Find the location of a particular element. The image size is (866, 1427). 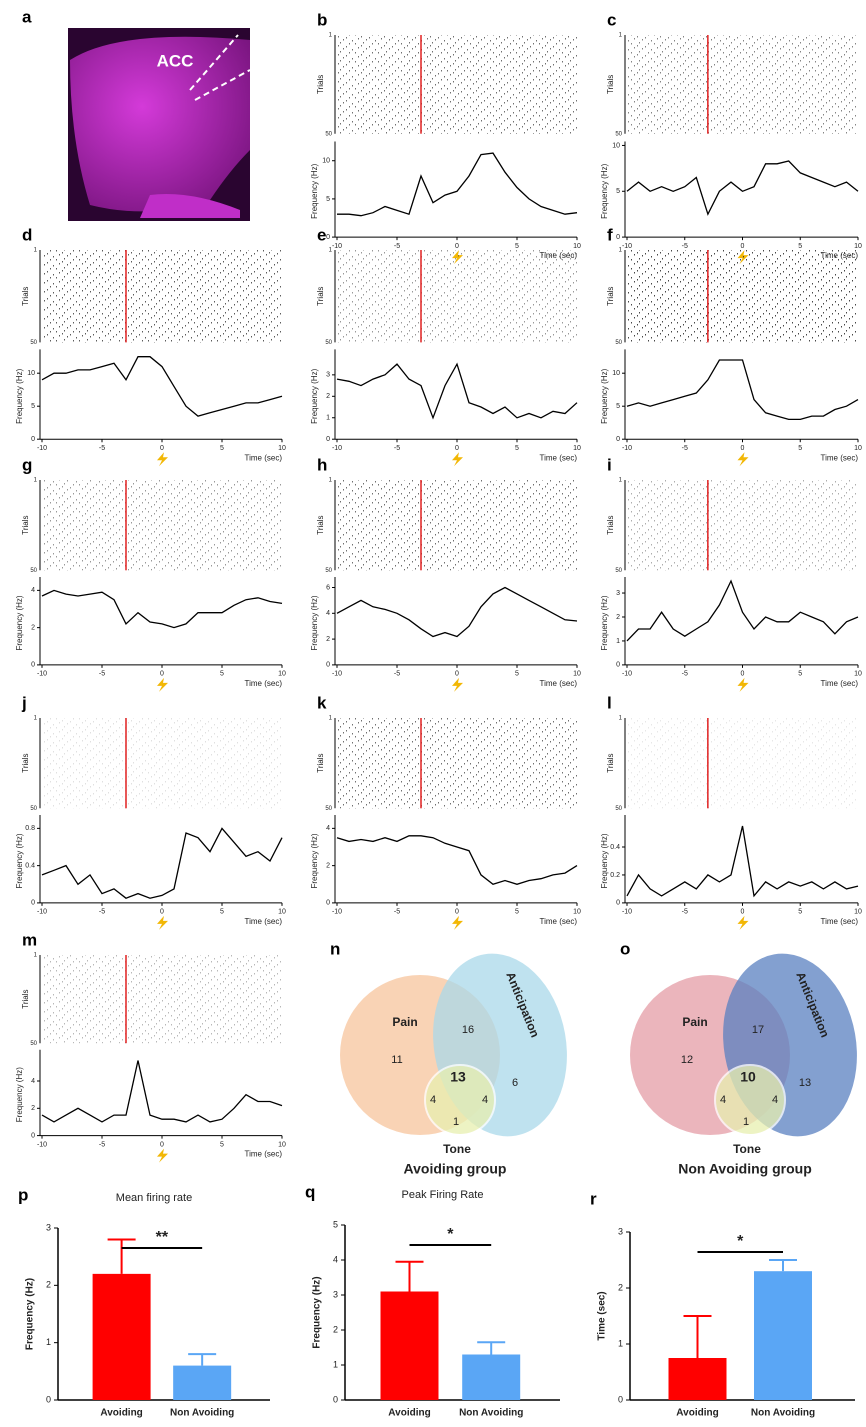

panel-letter: r is located at coordinates (593, 1198).